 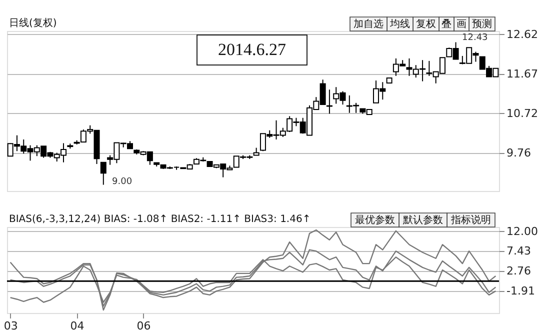 What do you see at coordinates (522, 34) in the screenshot?
I see `y-tick-label: 12.62` at bounding box center [522, 34].